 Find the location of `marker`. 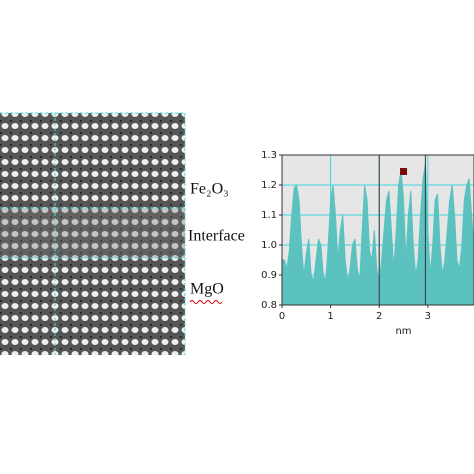

marker is located at coordinates (404, 171).